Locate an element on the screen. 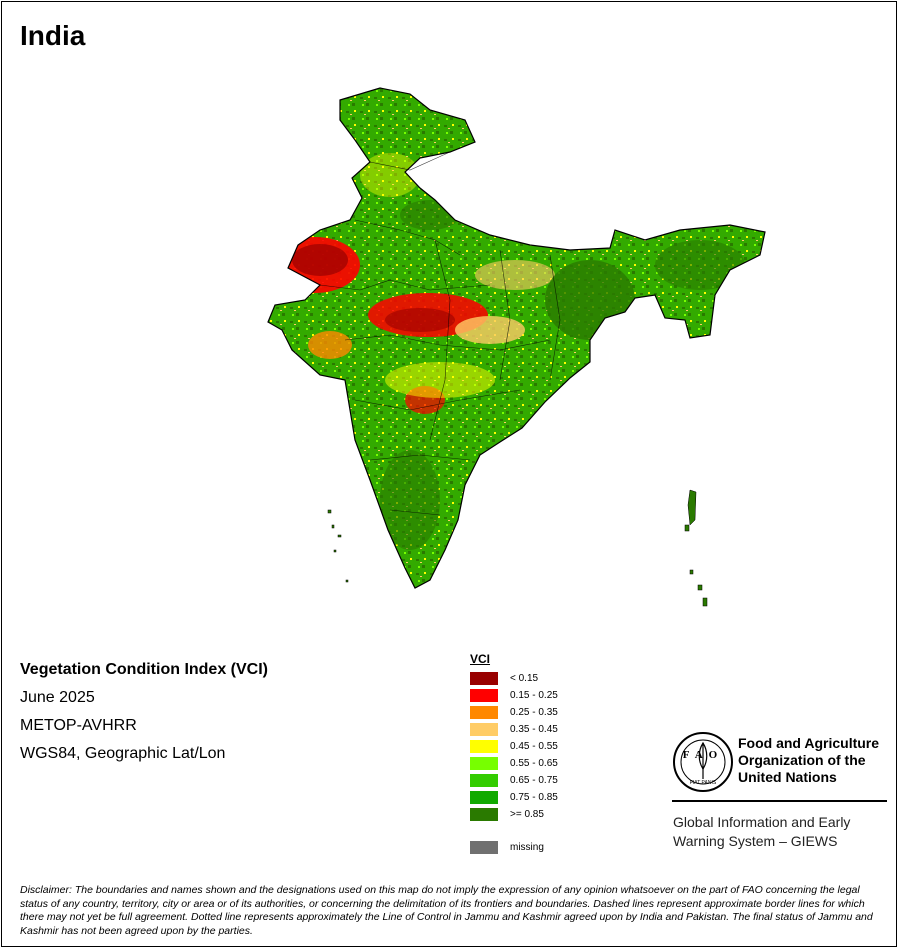  giews-line2: Warning System – GIEWS is located at coordinates (755, 841).